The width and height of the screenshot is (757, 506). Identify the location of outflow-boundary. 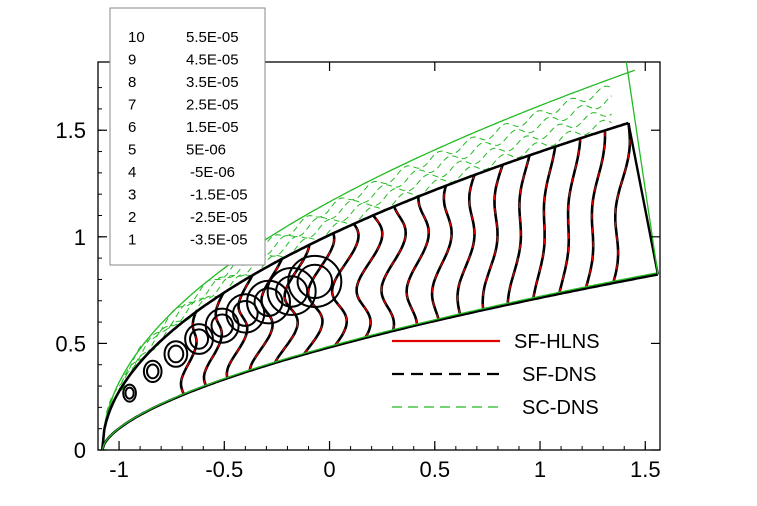
(643, 198).